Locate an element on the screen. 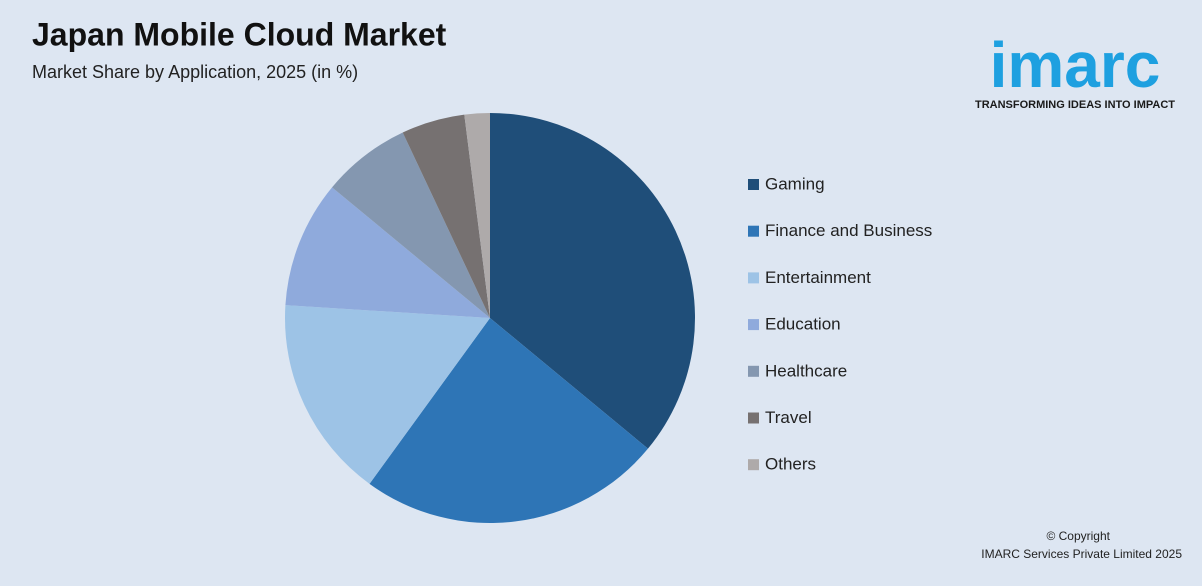  logo-name: imarc is located at coordinates (1075, 65).